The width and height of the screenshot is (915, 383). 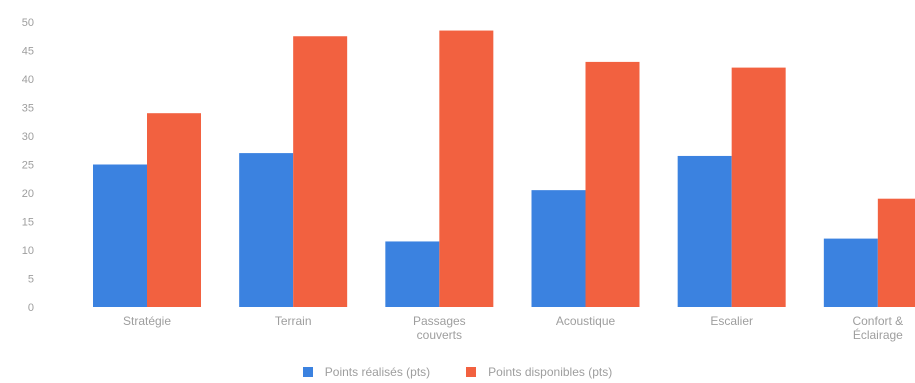 I want to click on x-tick-label: Escalier, so click(x=731, y=321).